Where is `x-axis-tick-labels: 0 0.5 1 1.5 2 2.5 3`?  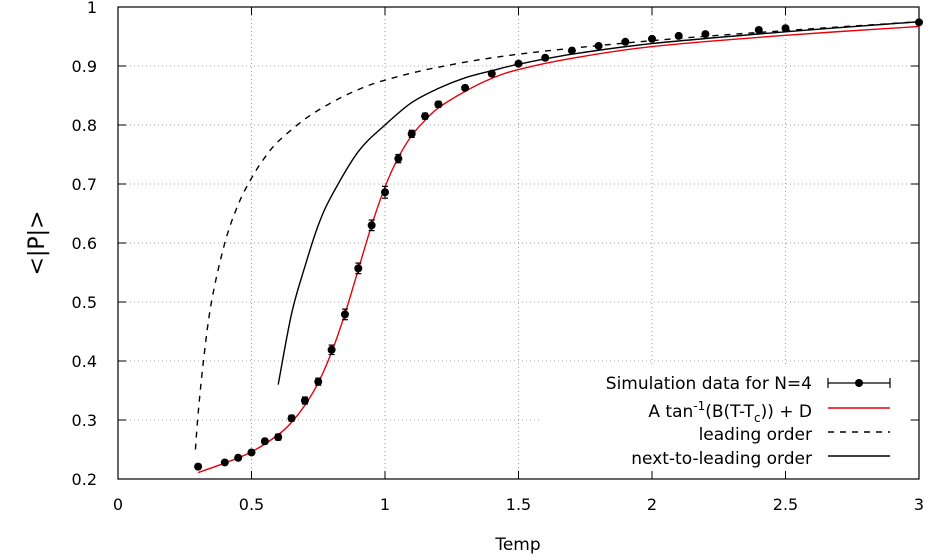 x-axis-tick-labels: 0 0.5 1 1.5 2 2.5 3 is located at coordinates (518, 504).